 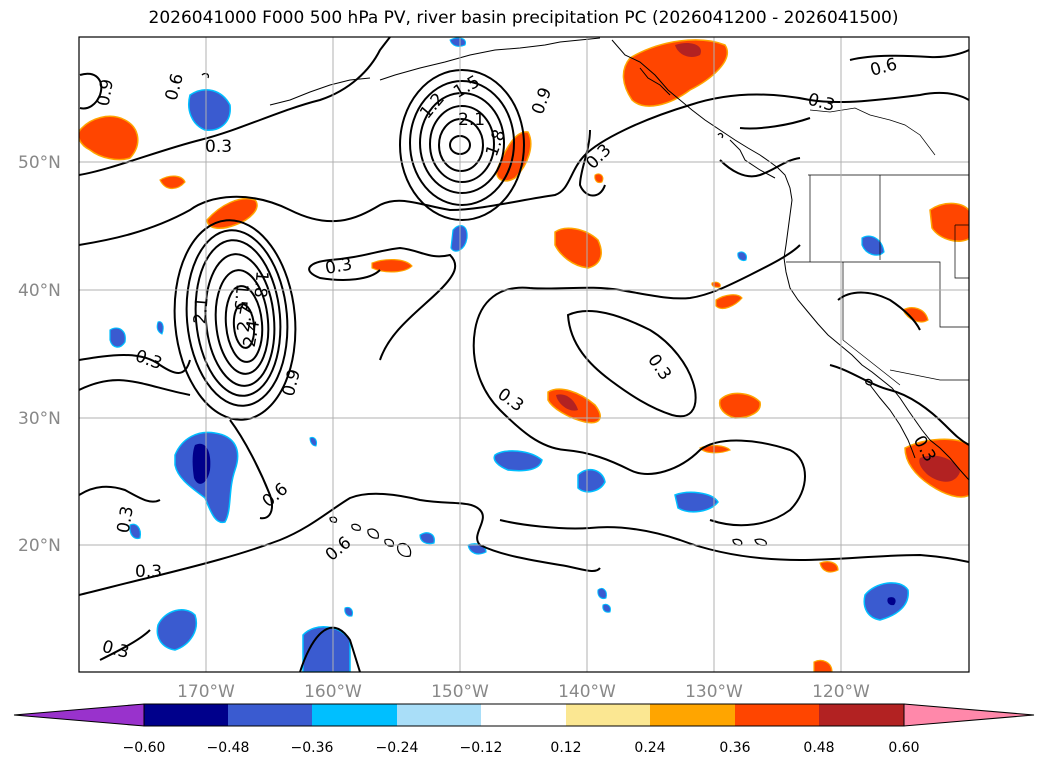 What do you see at coordinates (39, 419) in the screenshot?
I see `lat-label: 30°N` at bounding box center [39, 419].